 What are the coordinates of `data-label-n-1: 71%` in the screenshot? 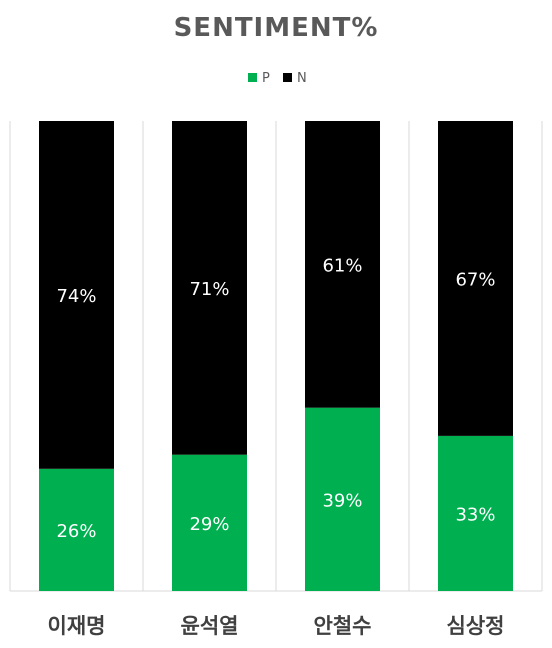 It's located at (209, 289).